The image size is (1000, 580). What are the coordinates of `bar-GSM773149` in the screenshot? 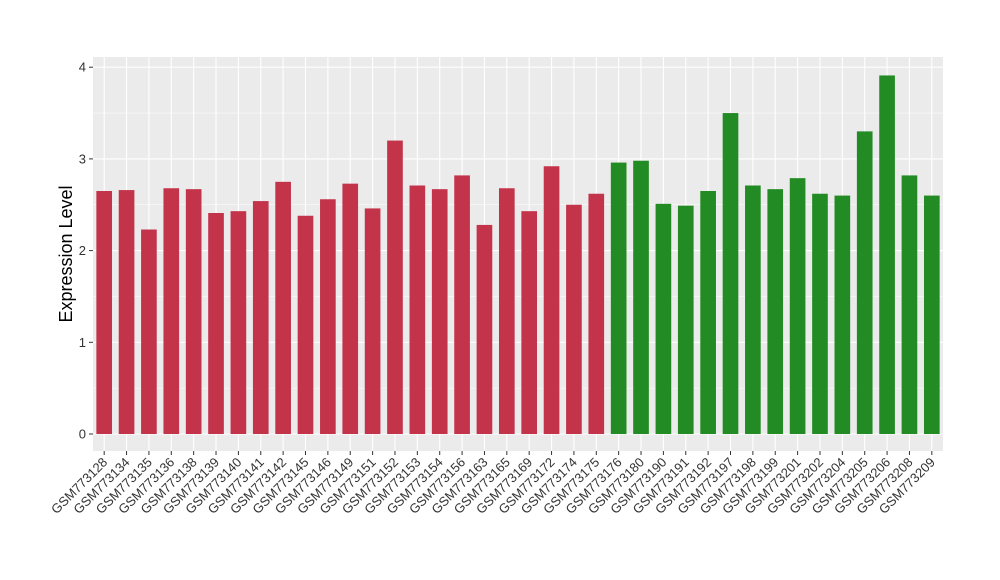 It's located at (350, 308).